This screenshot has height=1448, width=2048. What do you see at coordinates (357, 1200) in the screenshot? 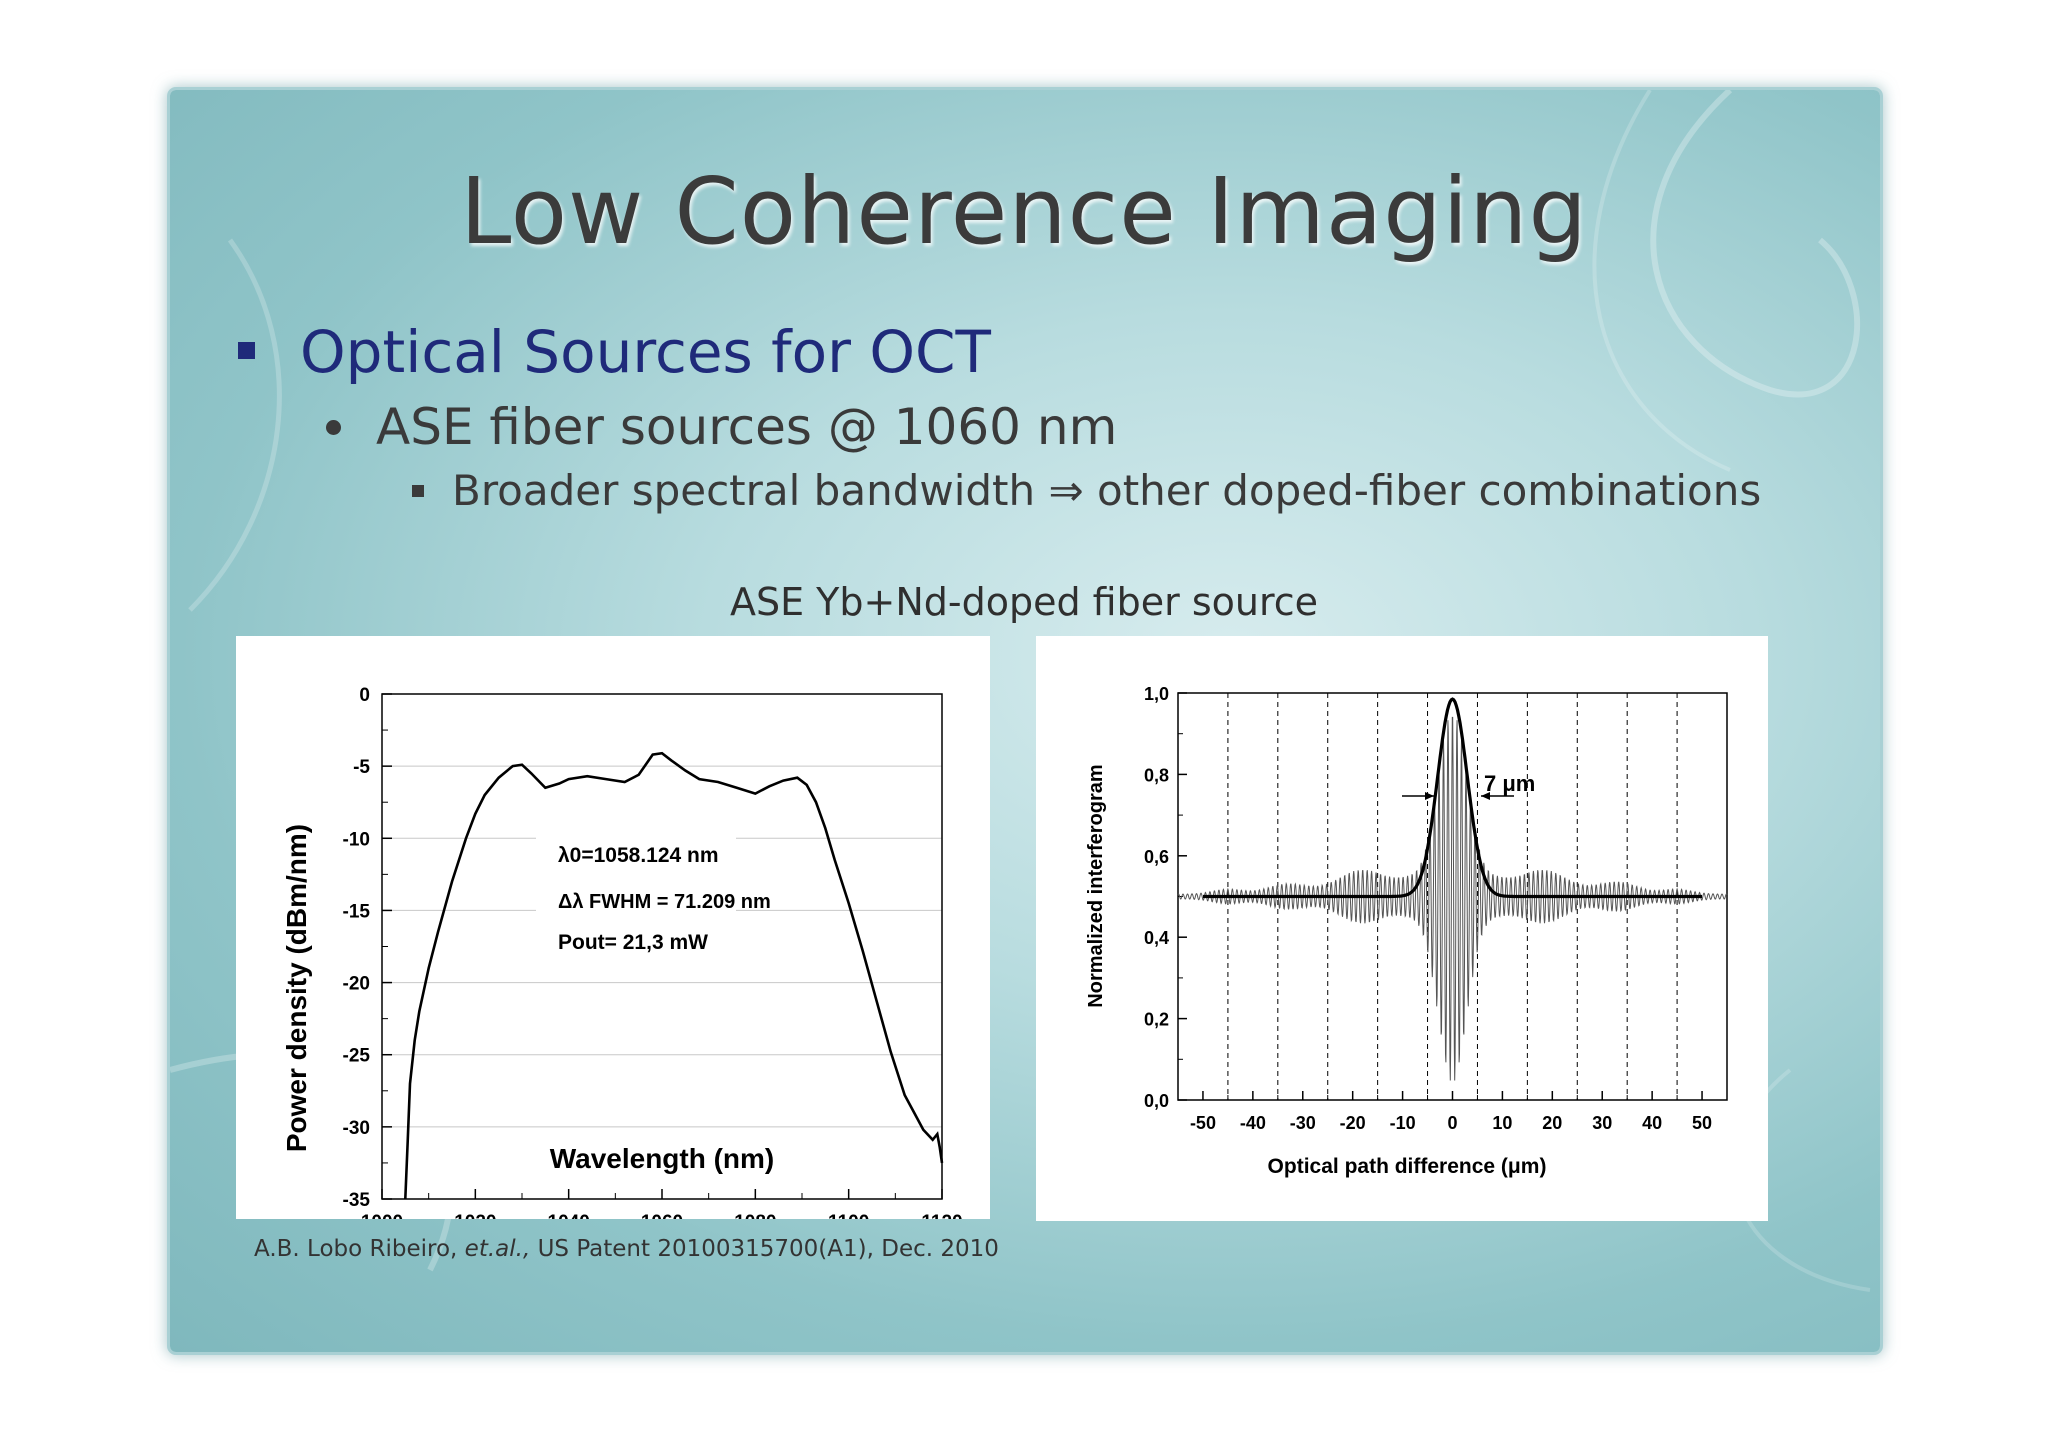
I see `spectrum-y-tick-label: -35` at bounding box center [357, 1200].